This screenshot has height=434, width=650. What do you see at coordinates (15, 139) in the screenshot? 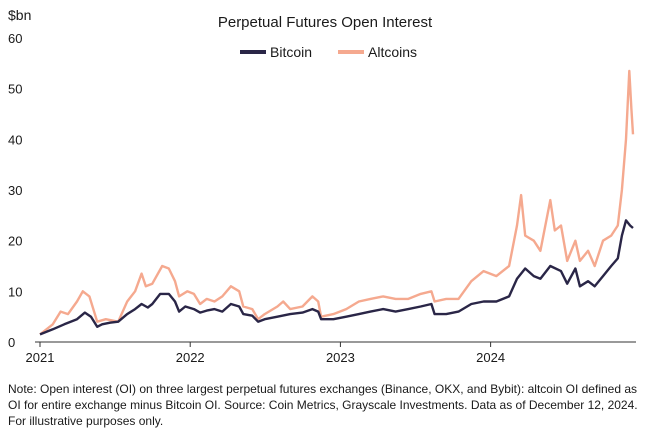
I see `y-tick-label: 40` at bounding box center [15, 139].